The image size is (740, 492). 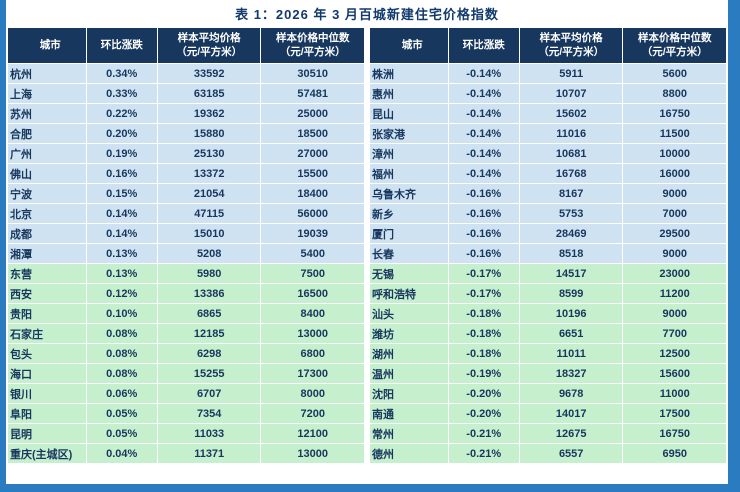 What do you see at coordinates (571, 73) in the screenshot?
I see `avg-price-cell: 5911` at bounding box center [571, 73].